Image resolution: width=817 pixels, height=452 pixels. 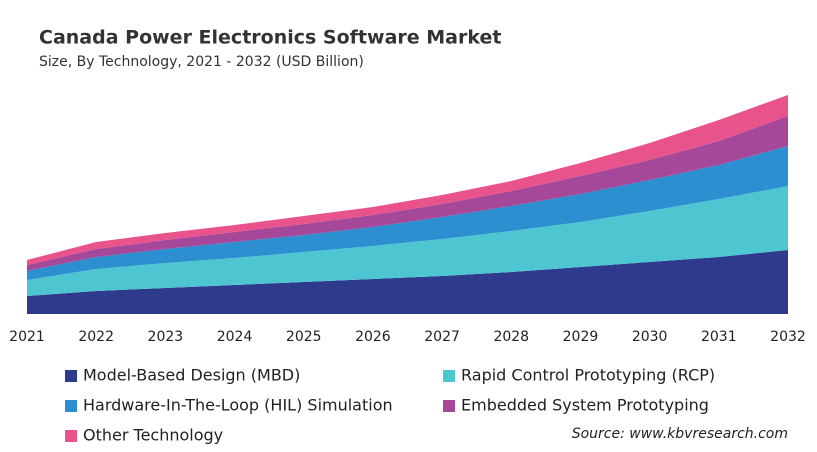 What do you see at coordinates (788, 337) in the screenshot?
I see `x-tick-label: 2032` at bounding box center [788, 337].